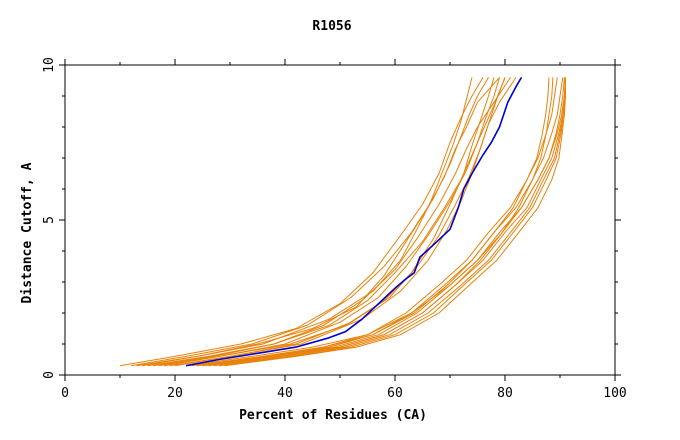 The height and width of the screenshot is (440, 680). Describe the element at coordinates (614, 393) in the screenshot. I see `x-tick-label-100: 100` at that location.